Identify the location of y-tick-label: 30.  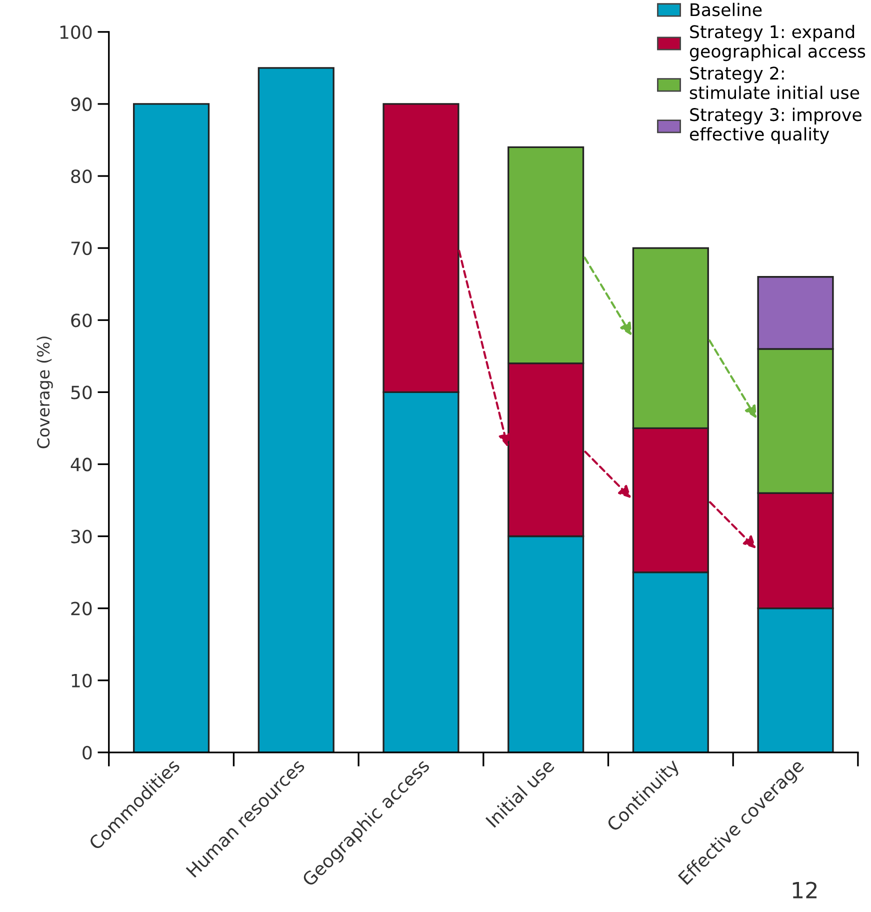
(81, 537).